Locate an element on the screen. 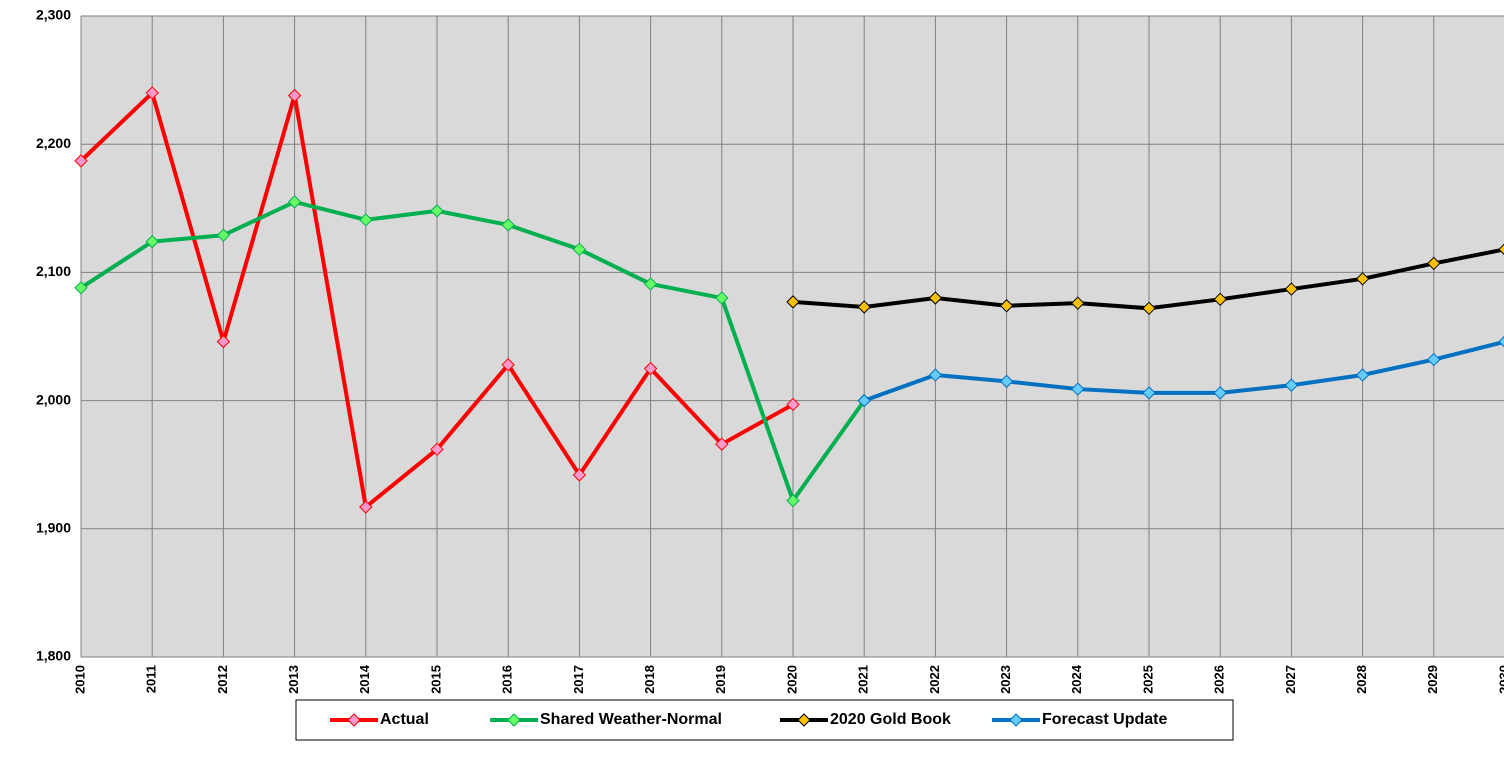  legend-box is located at coordinates (764, 720).